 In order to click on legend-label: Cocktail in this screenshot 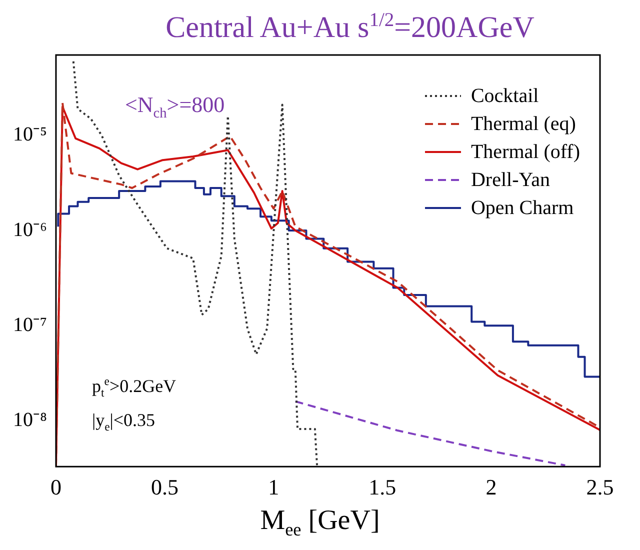, I will do `click(504, 96)`.